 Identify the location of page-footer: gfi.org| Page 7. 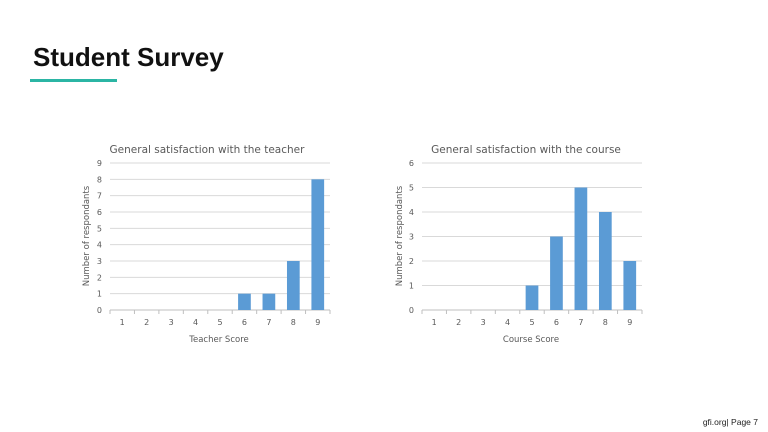
(730, 422).